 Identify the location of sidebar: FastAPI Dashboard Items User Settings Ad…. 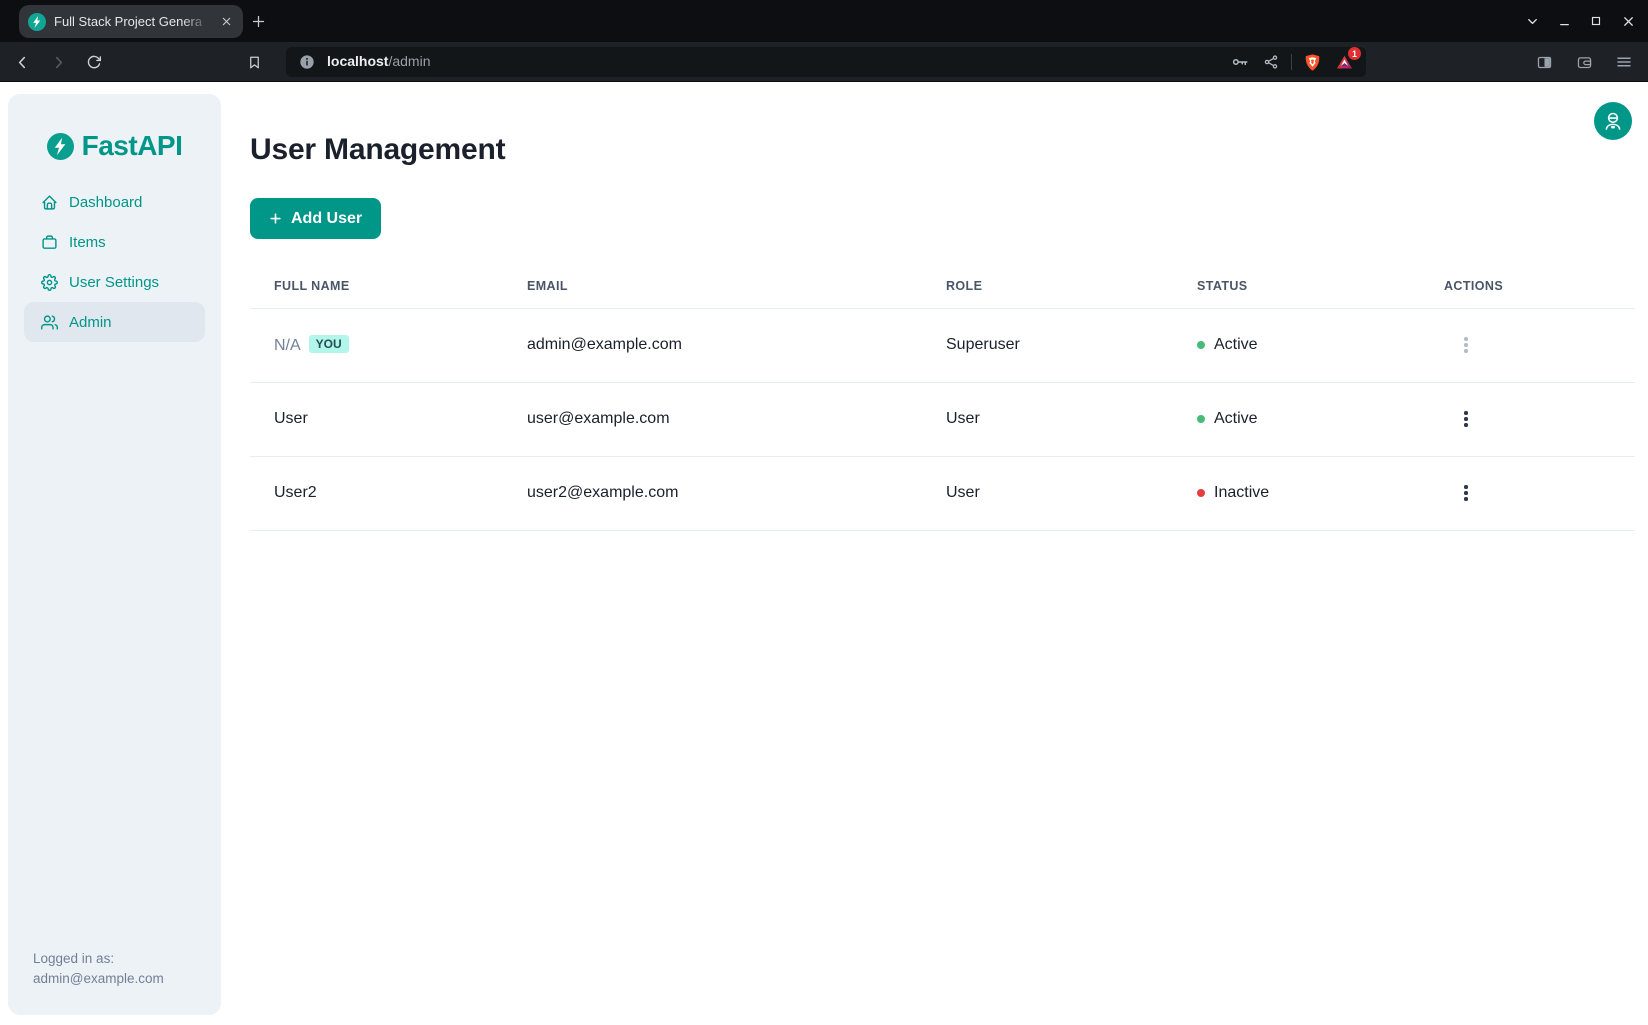
(114, 554).